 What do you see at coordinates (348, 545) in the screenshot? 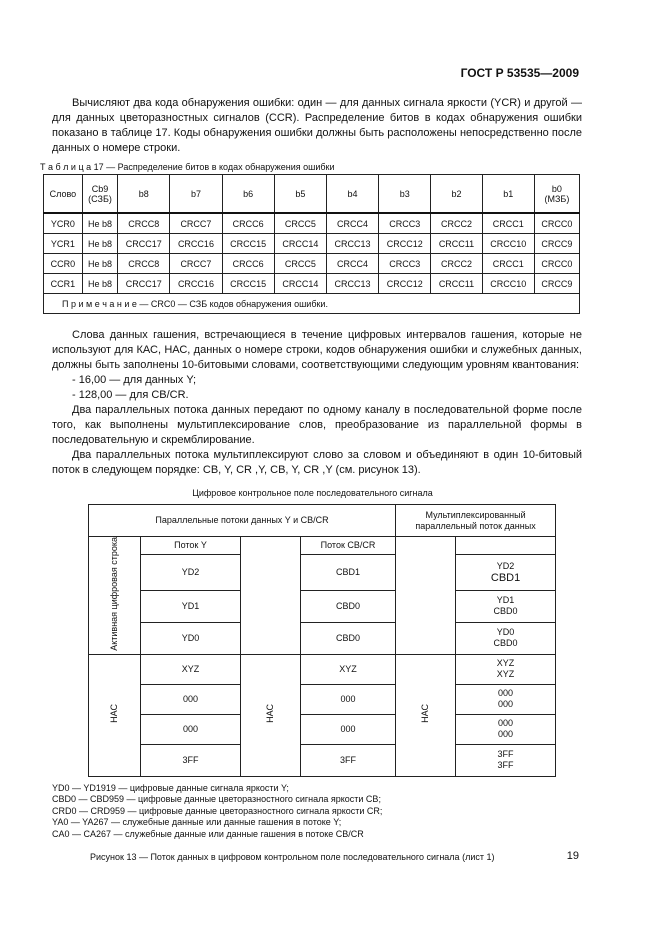
I see `c-stream-label: Поток CB/CR` at bounding box center [348, 545].